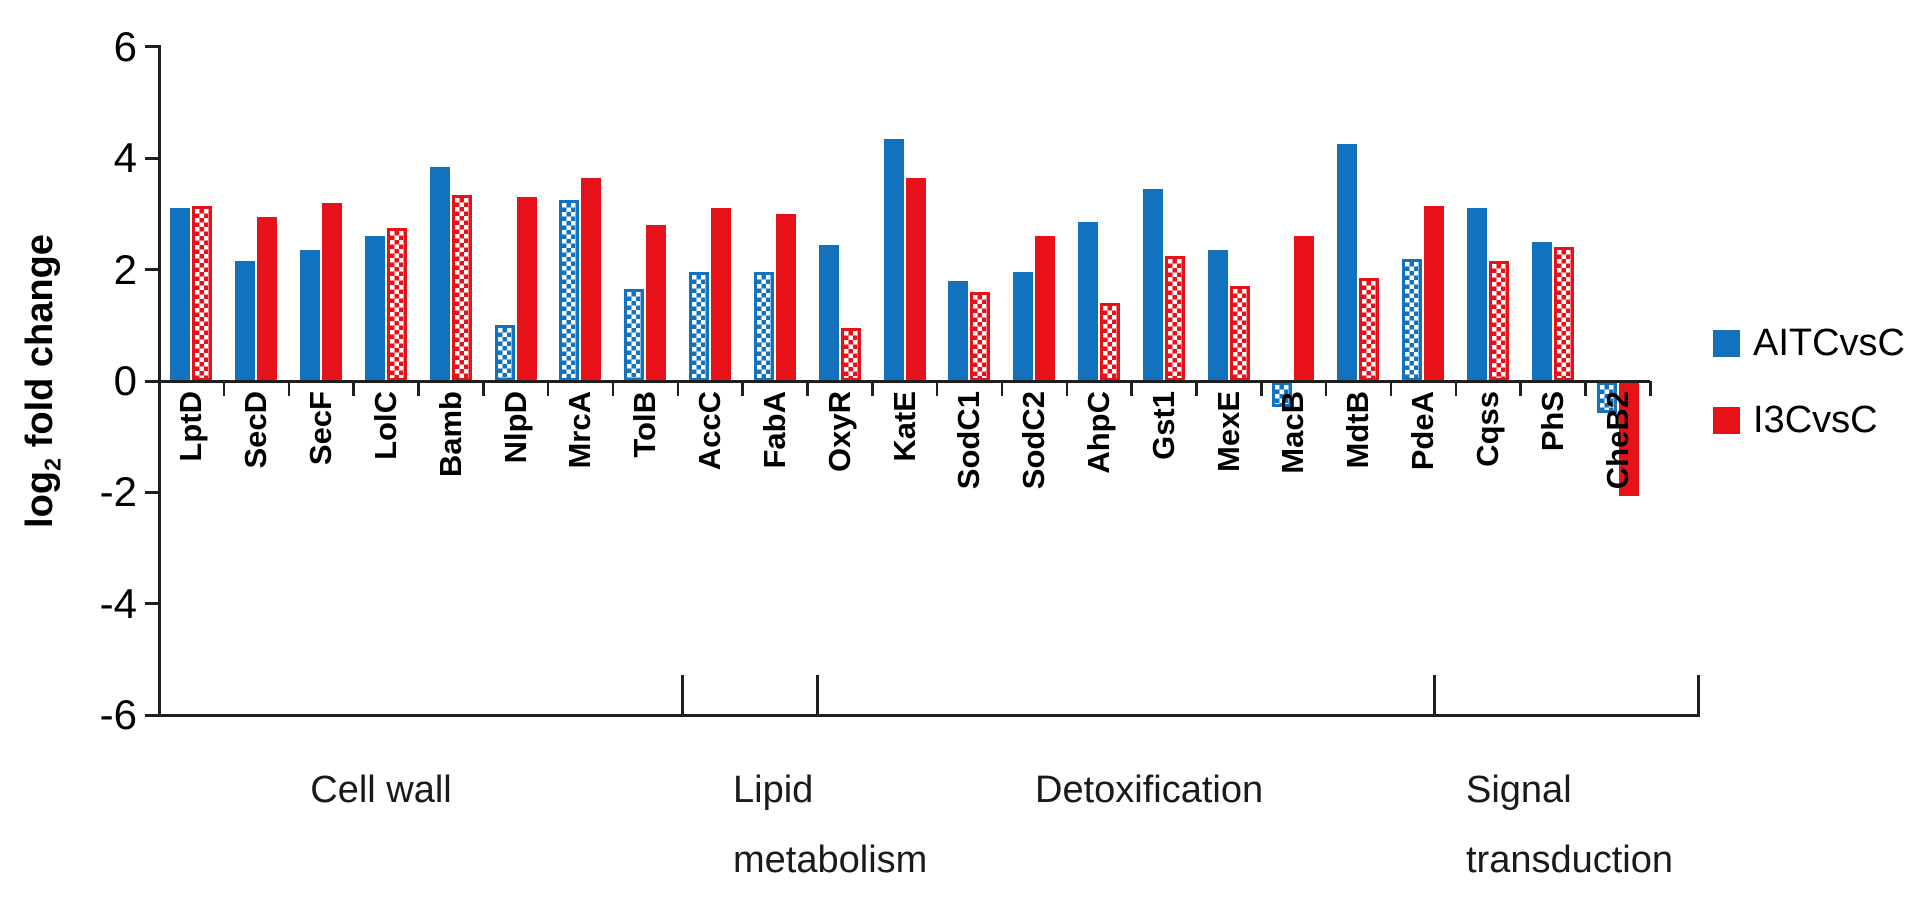  I want to click on y-tick-label--4: -4, so click(118, 603).